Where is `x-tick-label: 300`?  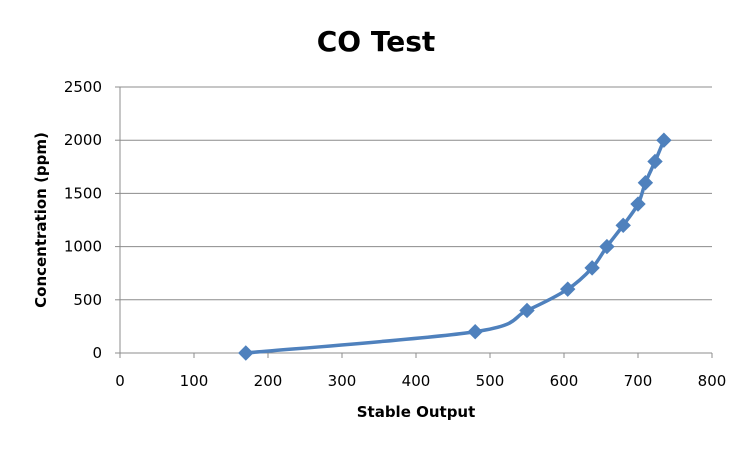 x-tick-label: 300 is located at coordinates (342, 381).